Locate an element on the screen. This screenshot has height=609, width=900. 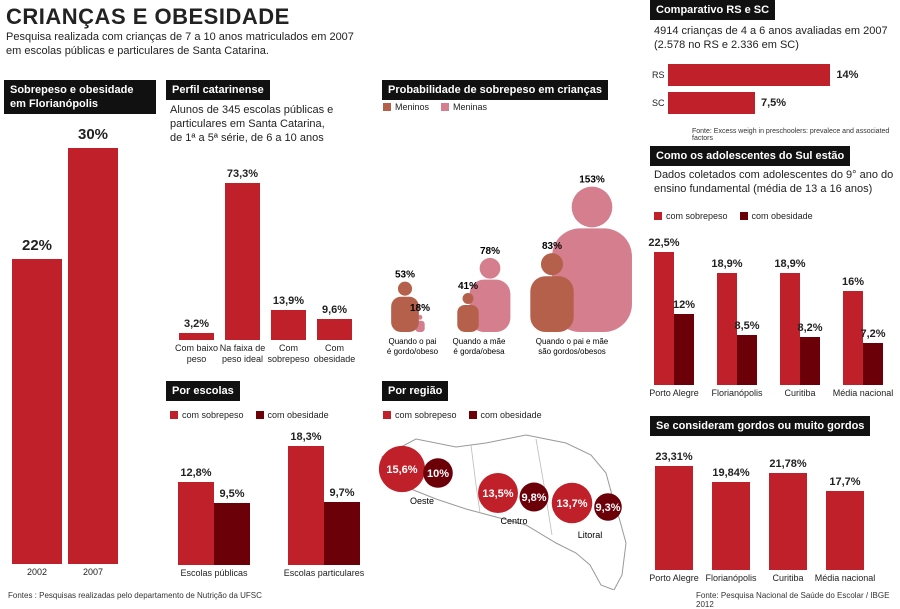
meninas-legend: Meninas is located at coordinates (470, 107).